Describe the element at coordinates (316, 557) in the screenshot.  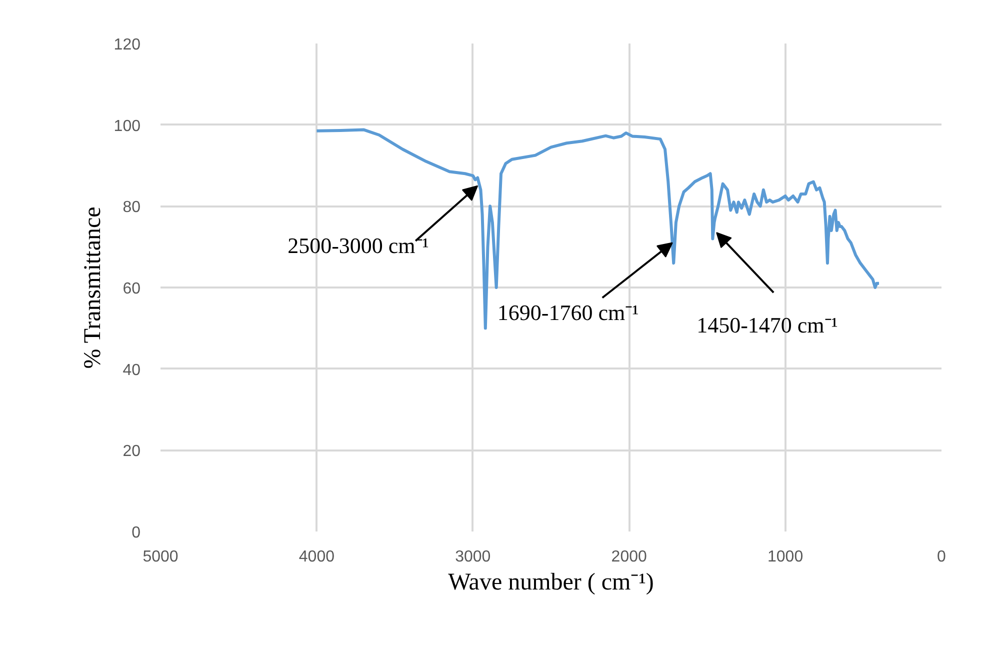
I see `x-tick-label: 4000` at that location.